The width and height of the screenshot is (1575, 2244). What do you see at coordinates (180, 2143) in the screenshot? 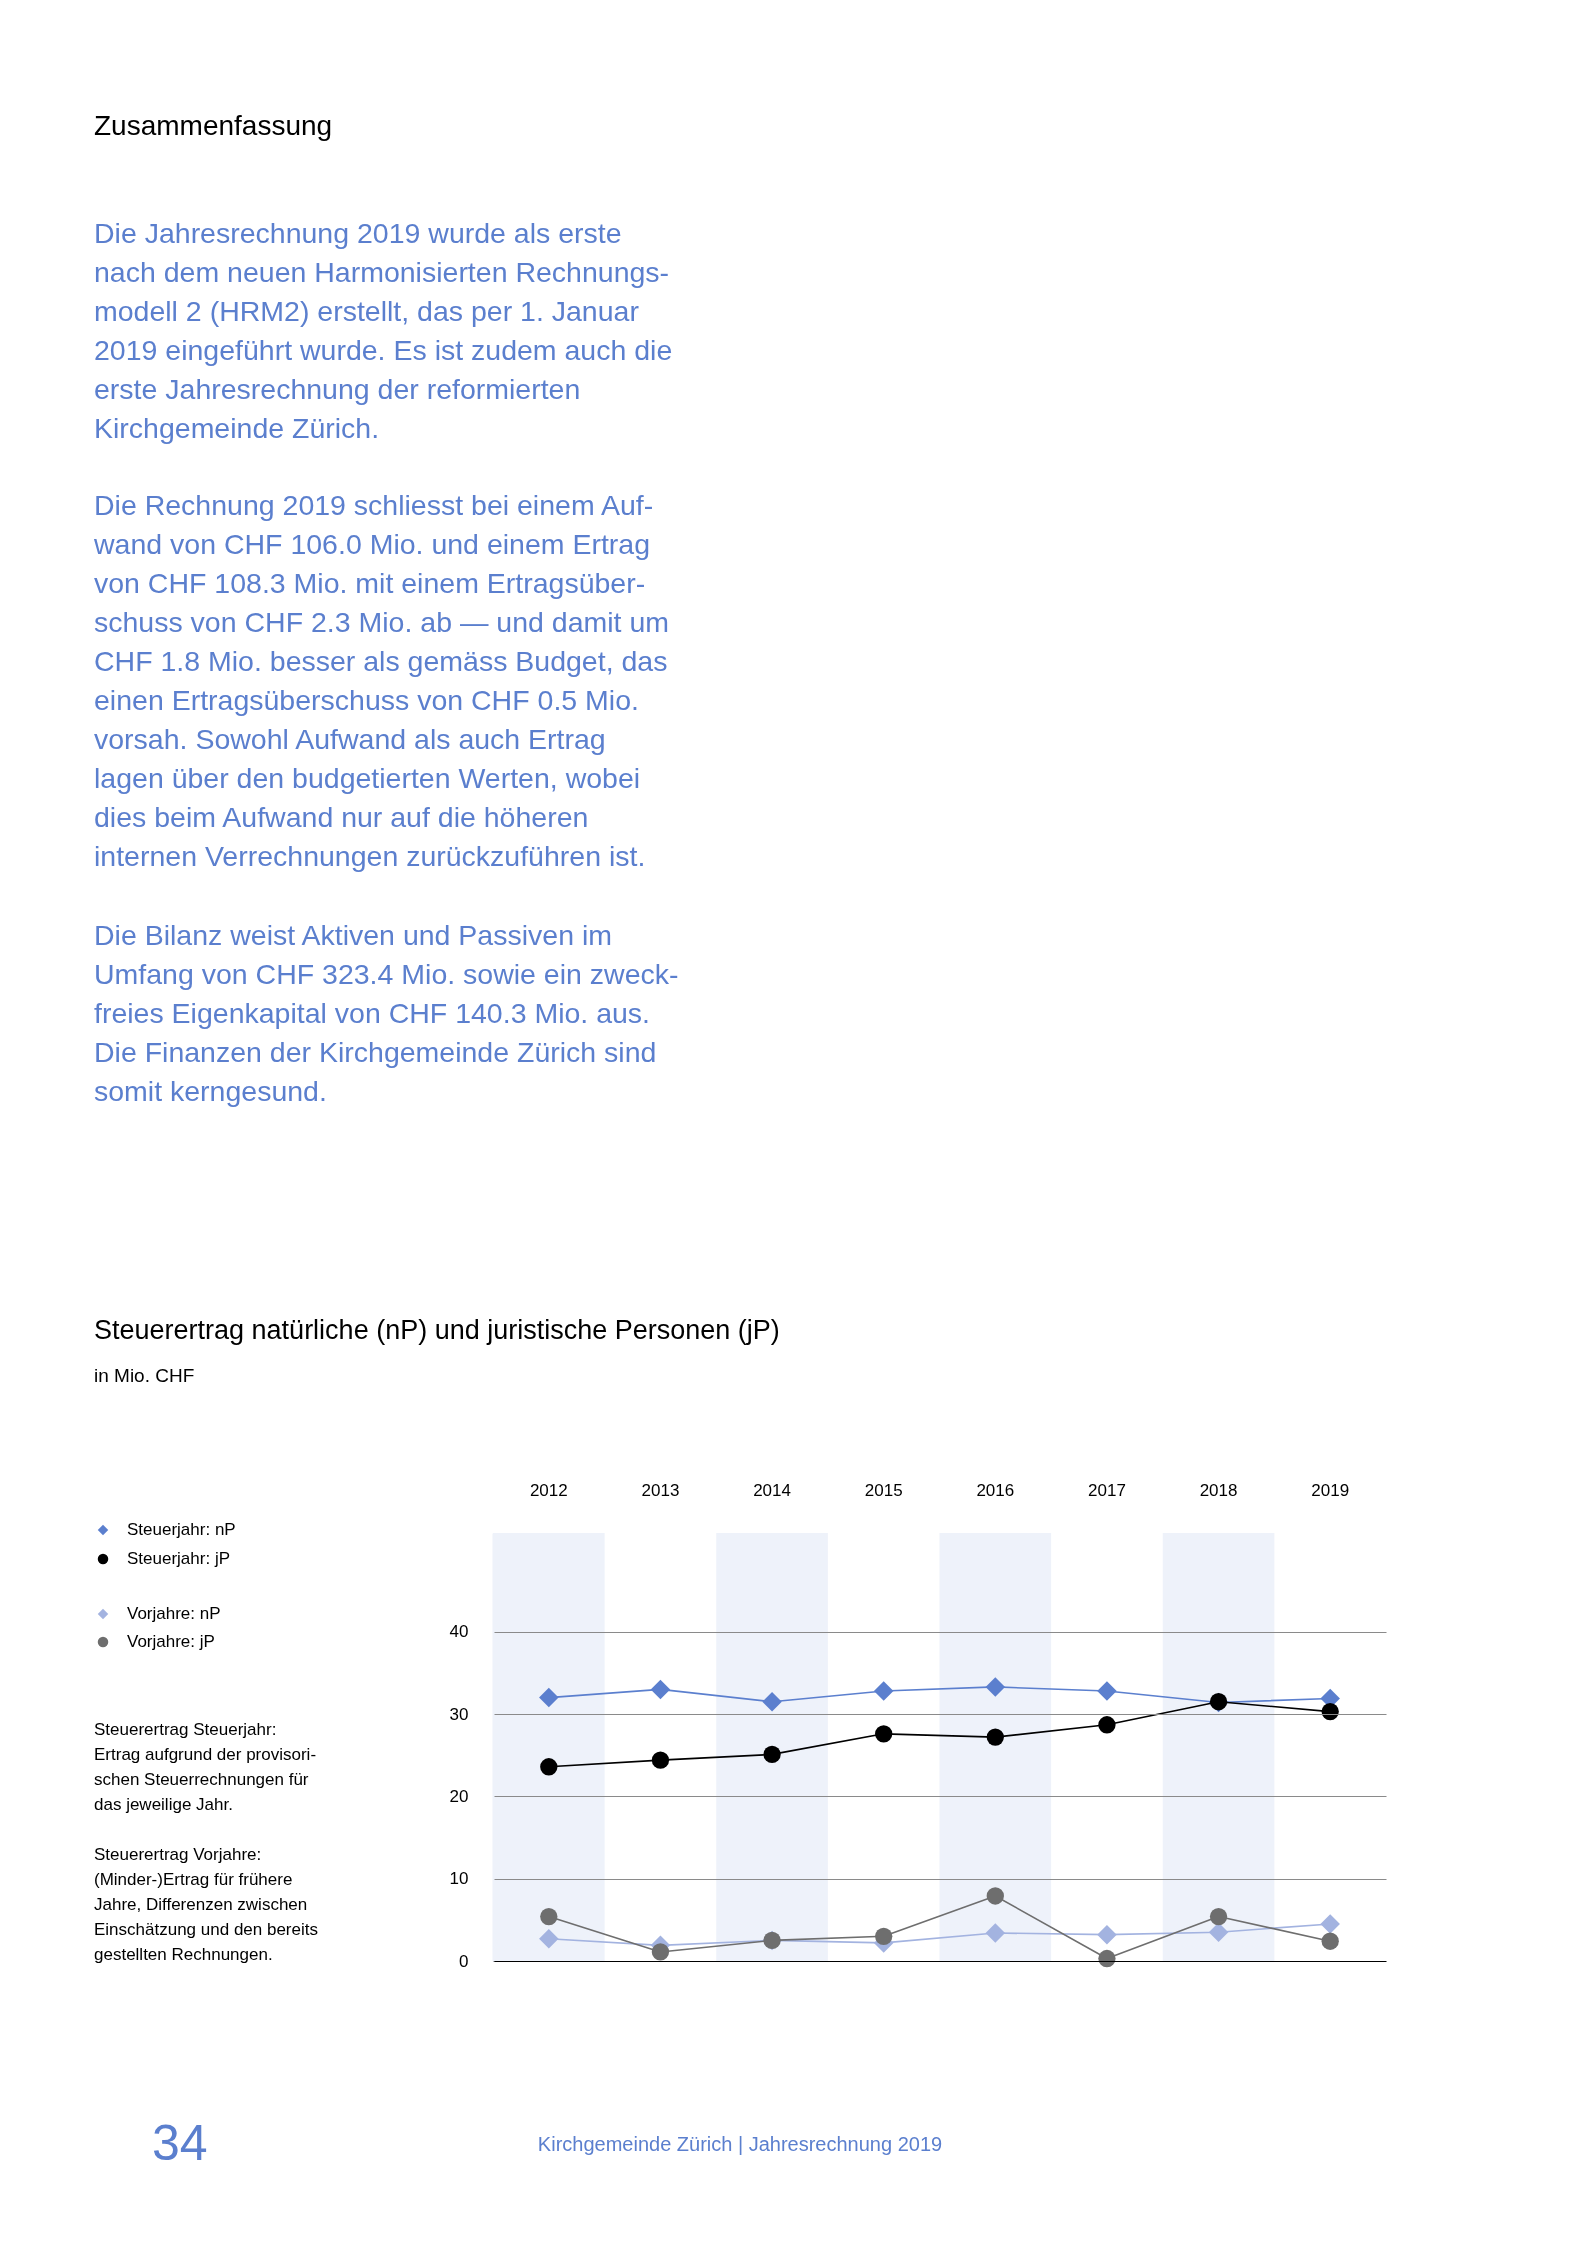
I see `text: 34` at bounding box center [180, 2143].